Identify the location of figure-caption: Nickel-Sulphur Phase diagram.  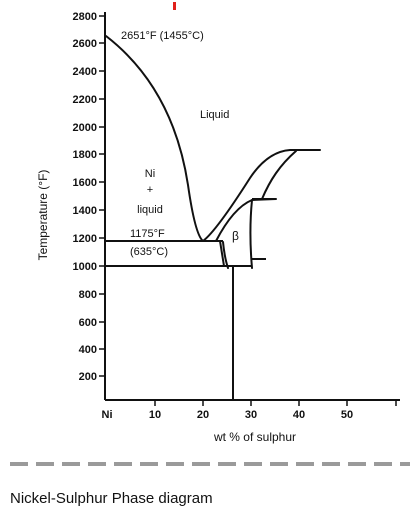
(111, 498).